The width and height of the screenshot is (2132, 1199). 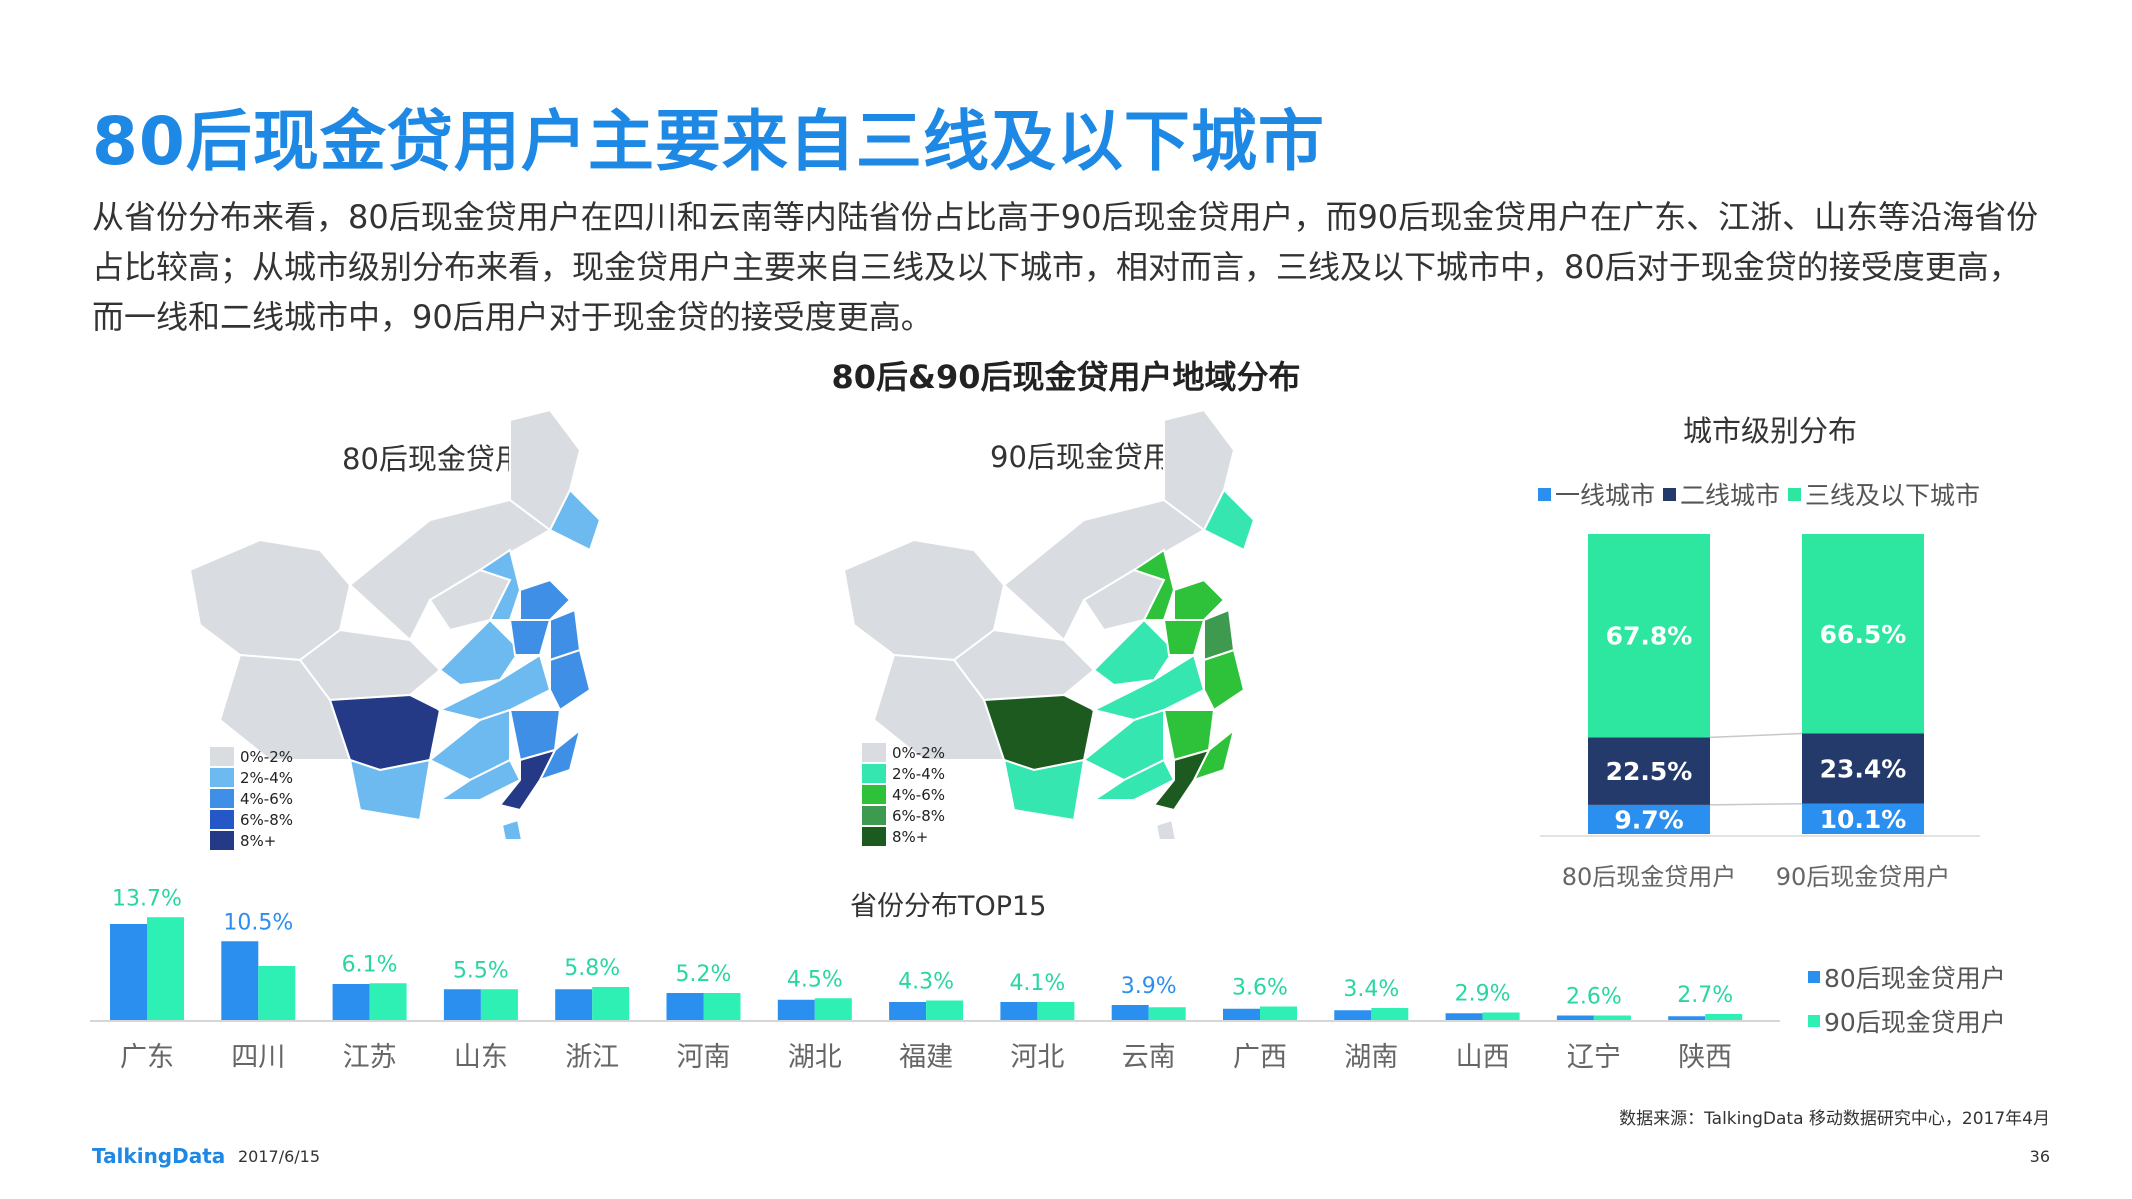 I want to click on category-label: 浙江, so click(x=592, y=1057).